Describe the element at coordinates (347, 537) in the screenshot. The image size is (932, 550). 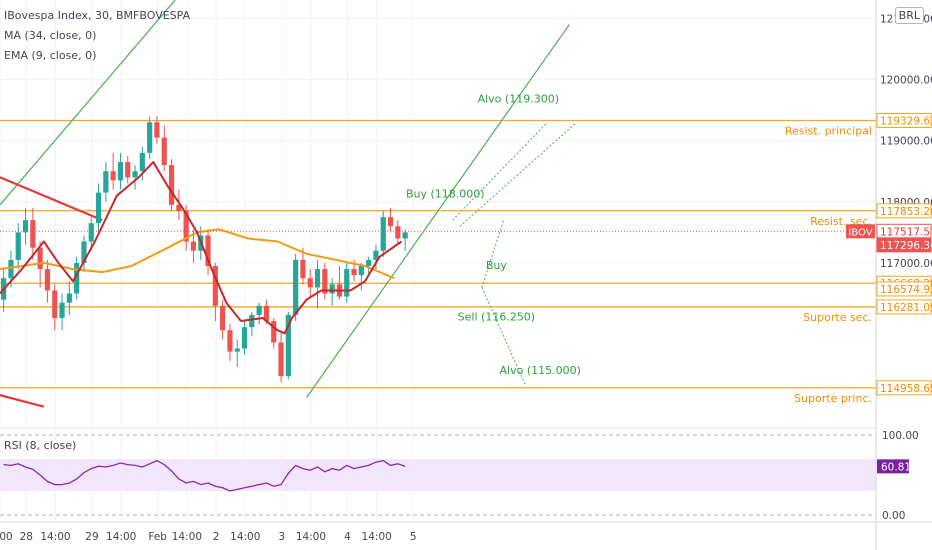
I see `time-tick-label: 4` at that location.